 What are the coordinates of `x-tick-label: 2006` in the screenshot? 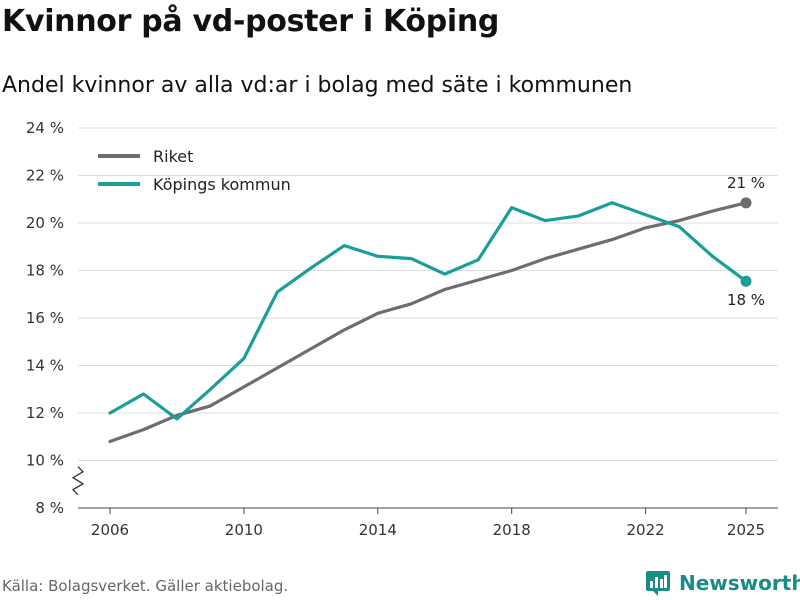 It's located at (110, 530).